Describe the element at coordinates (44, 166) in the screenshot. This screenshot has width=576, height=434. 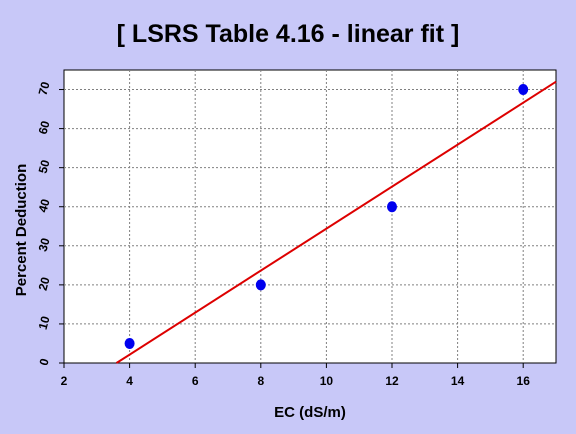
I see `y-tick-label: 50` at that location.